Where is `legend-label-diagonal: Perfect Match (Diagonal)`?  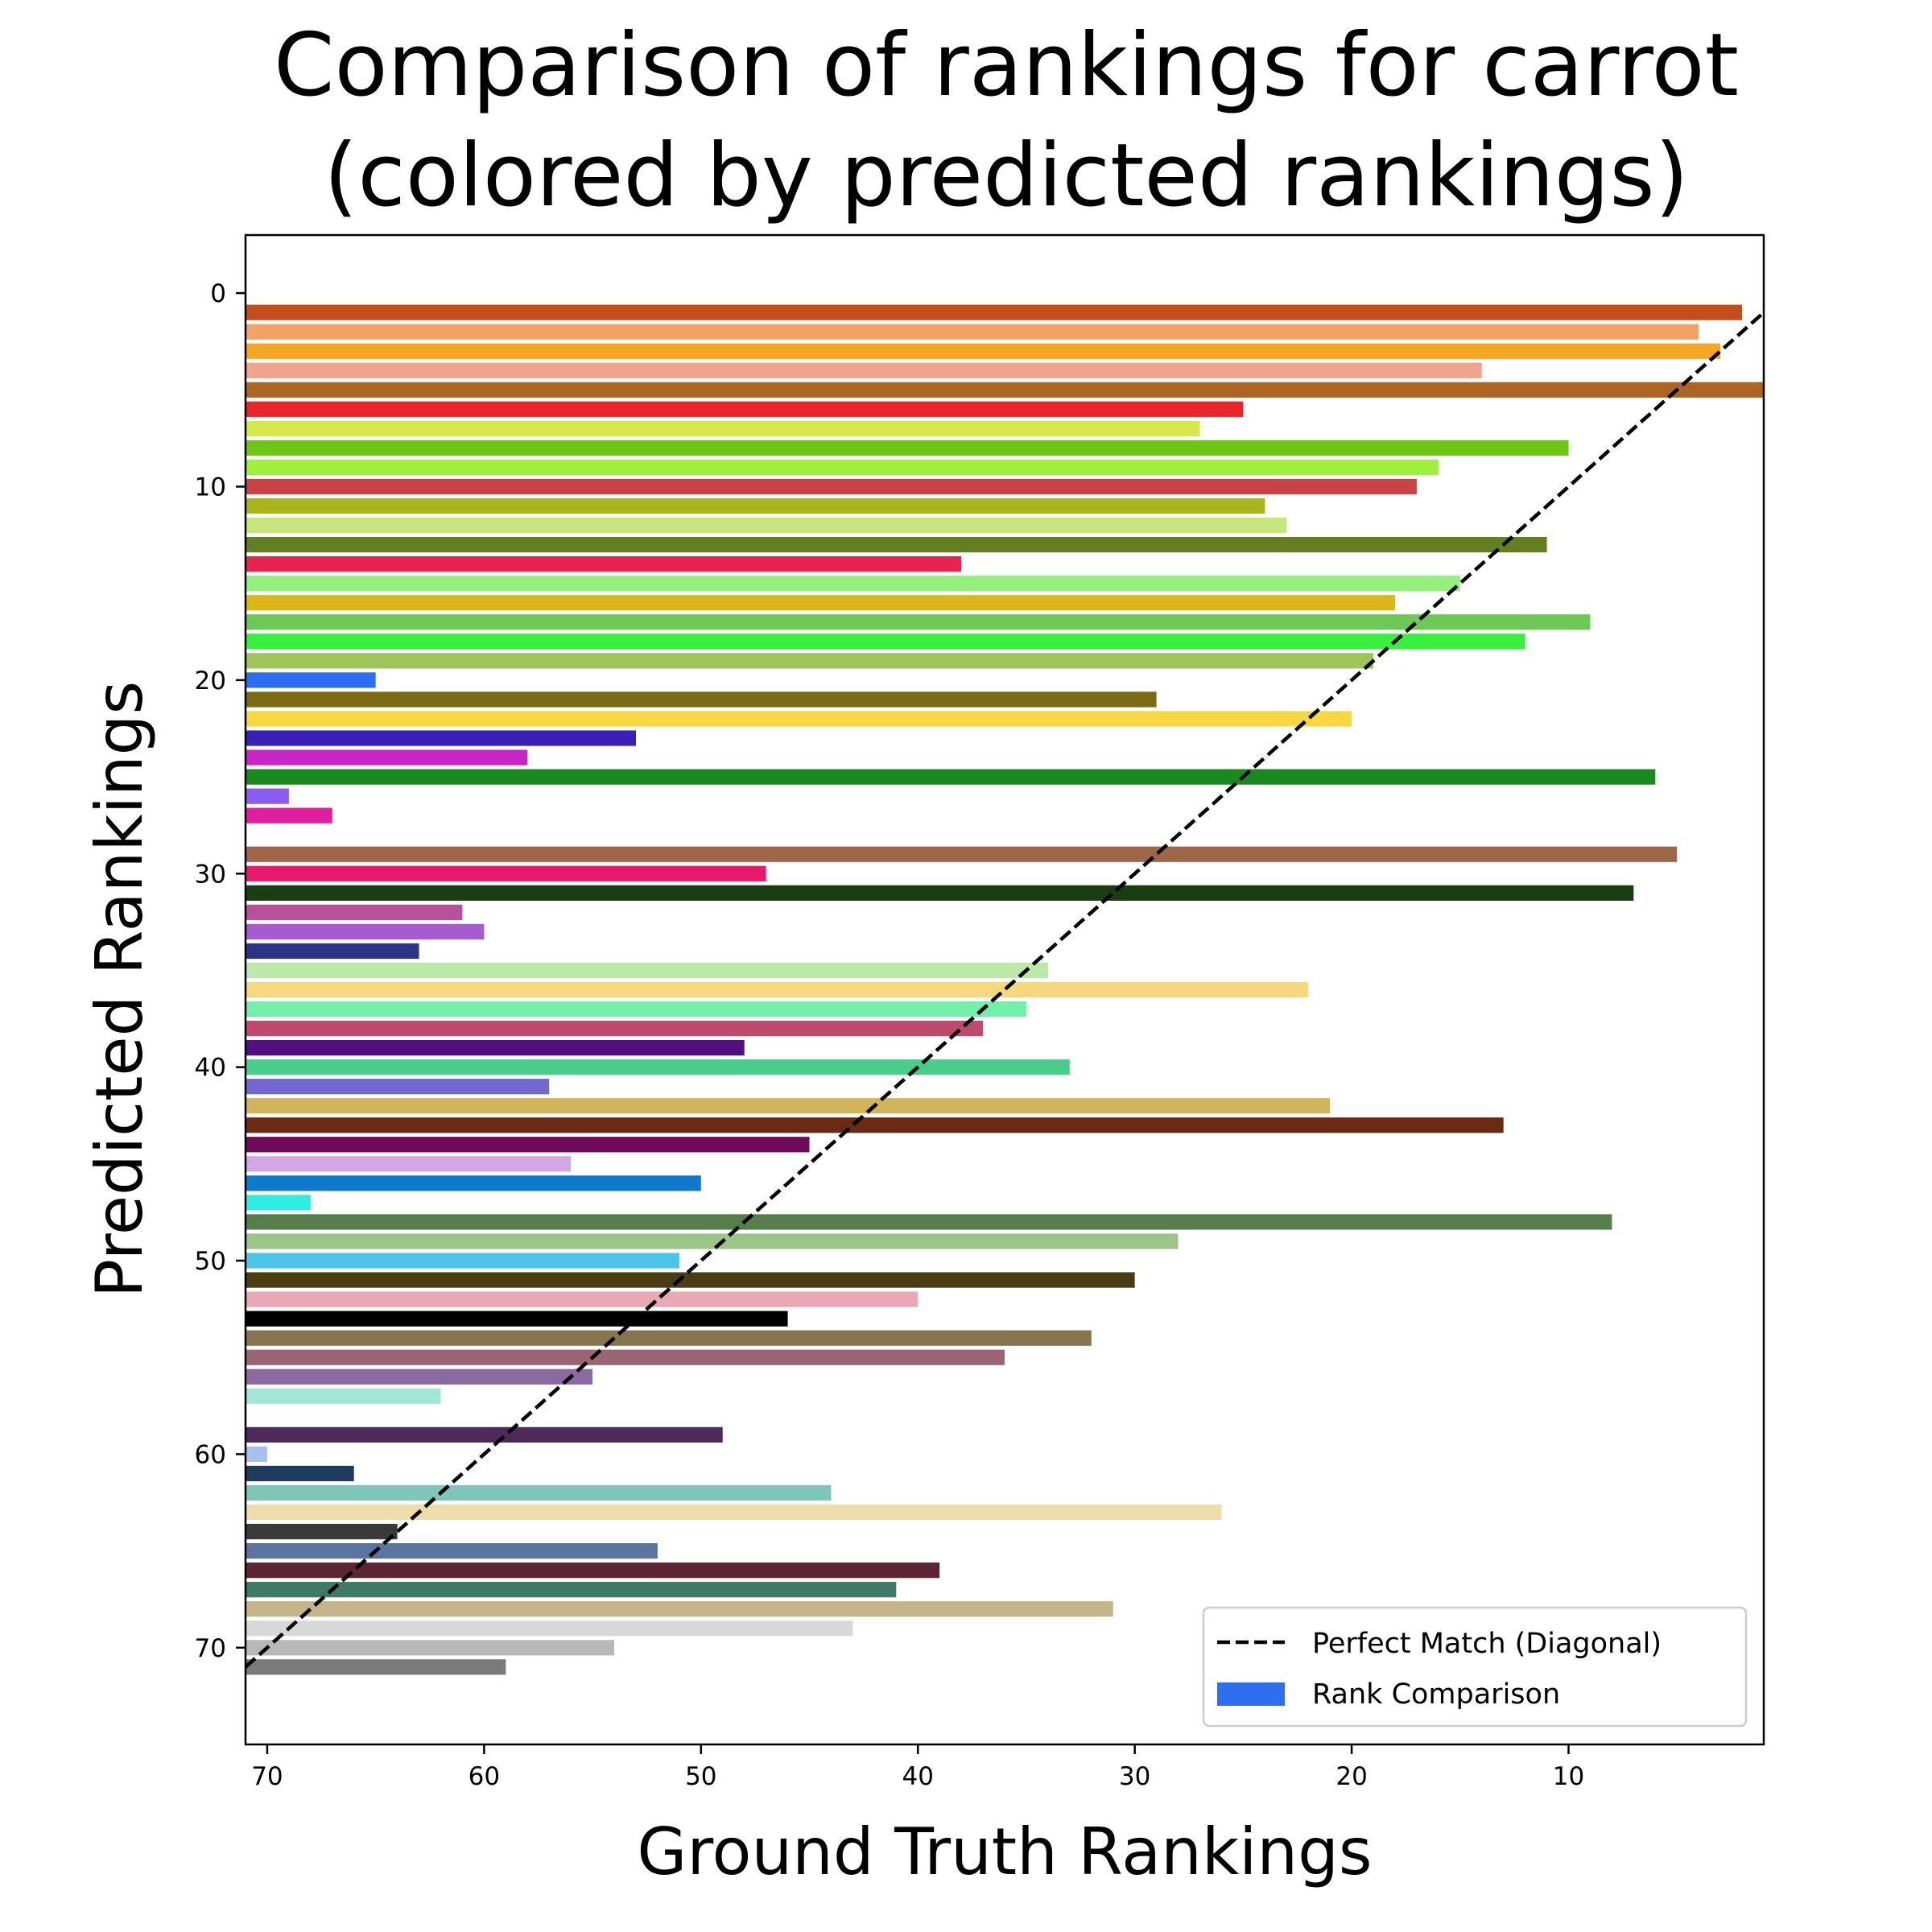
legend-label-diagonal: Perfect Match (Diagonal) is located at coordinates (1487, 1644).